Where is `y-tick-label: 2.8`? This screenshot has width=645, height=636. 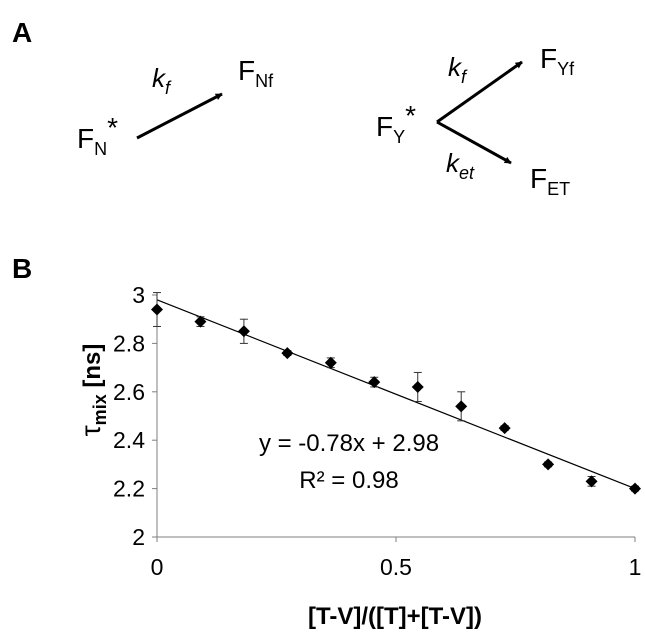
y-tick-label: 2.8 is located at coordinates (129, 343).